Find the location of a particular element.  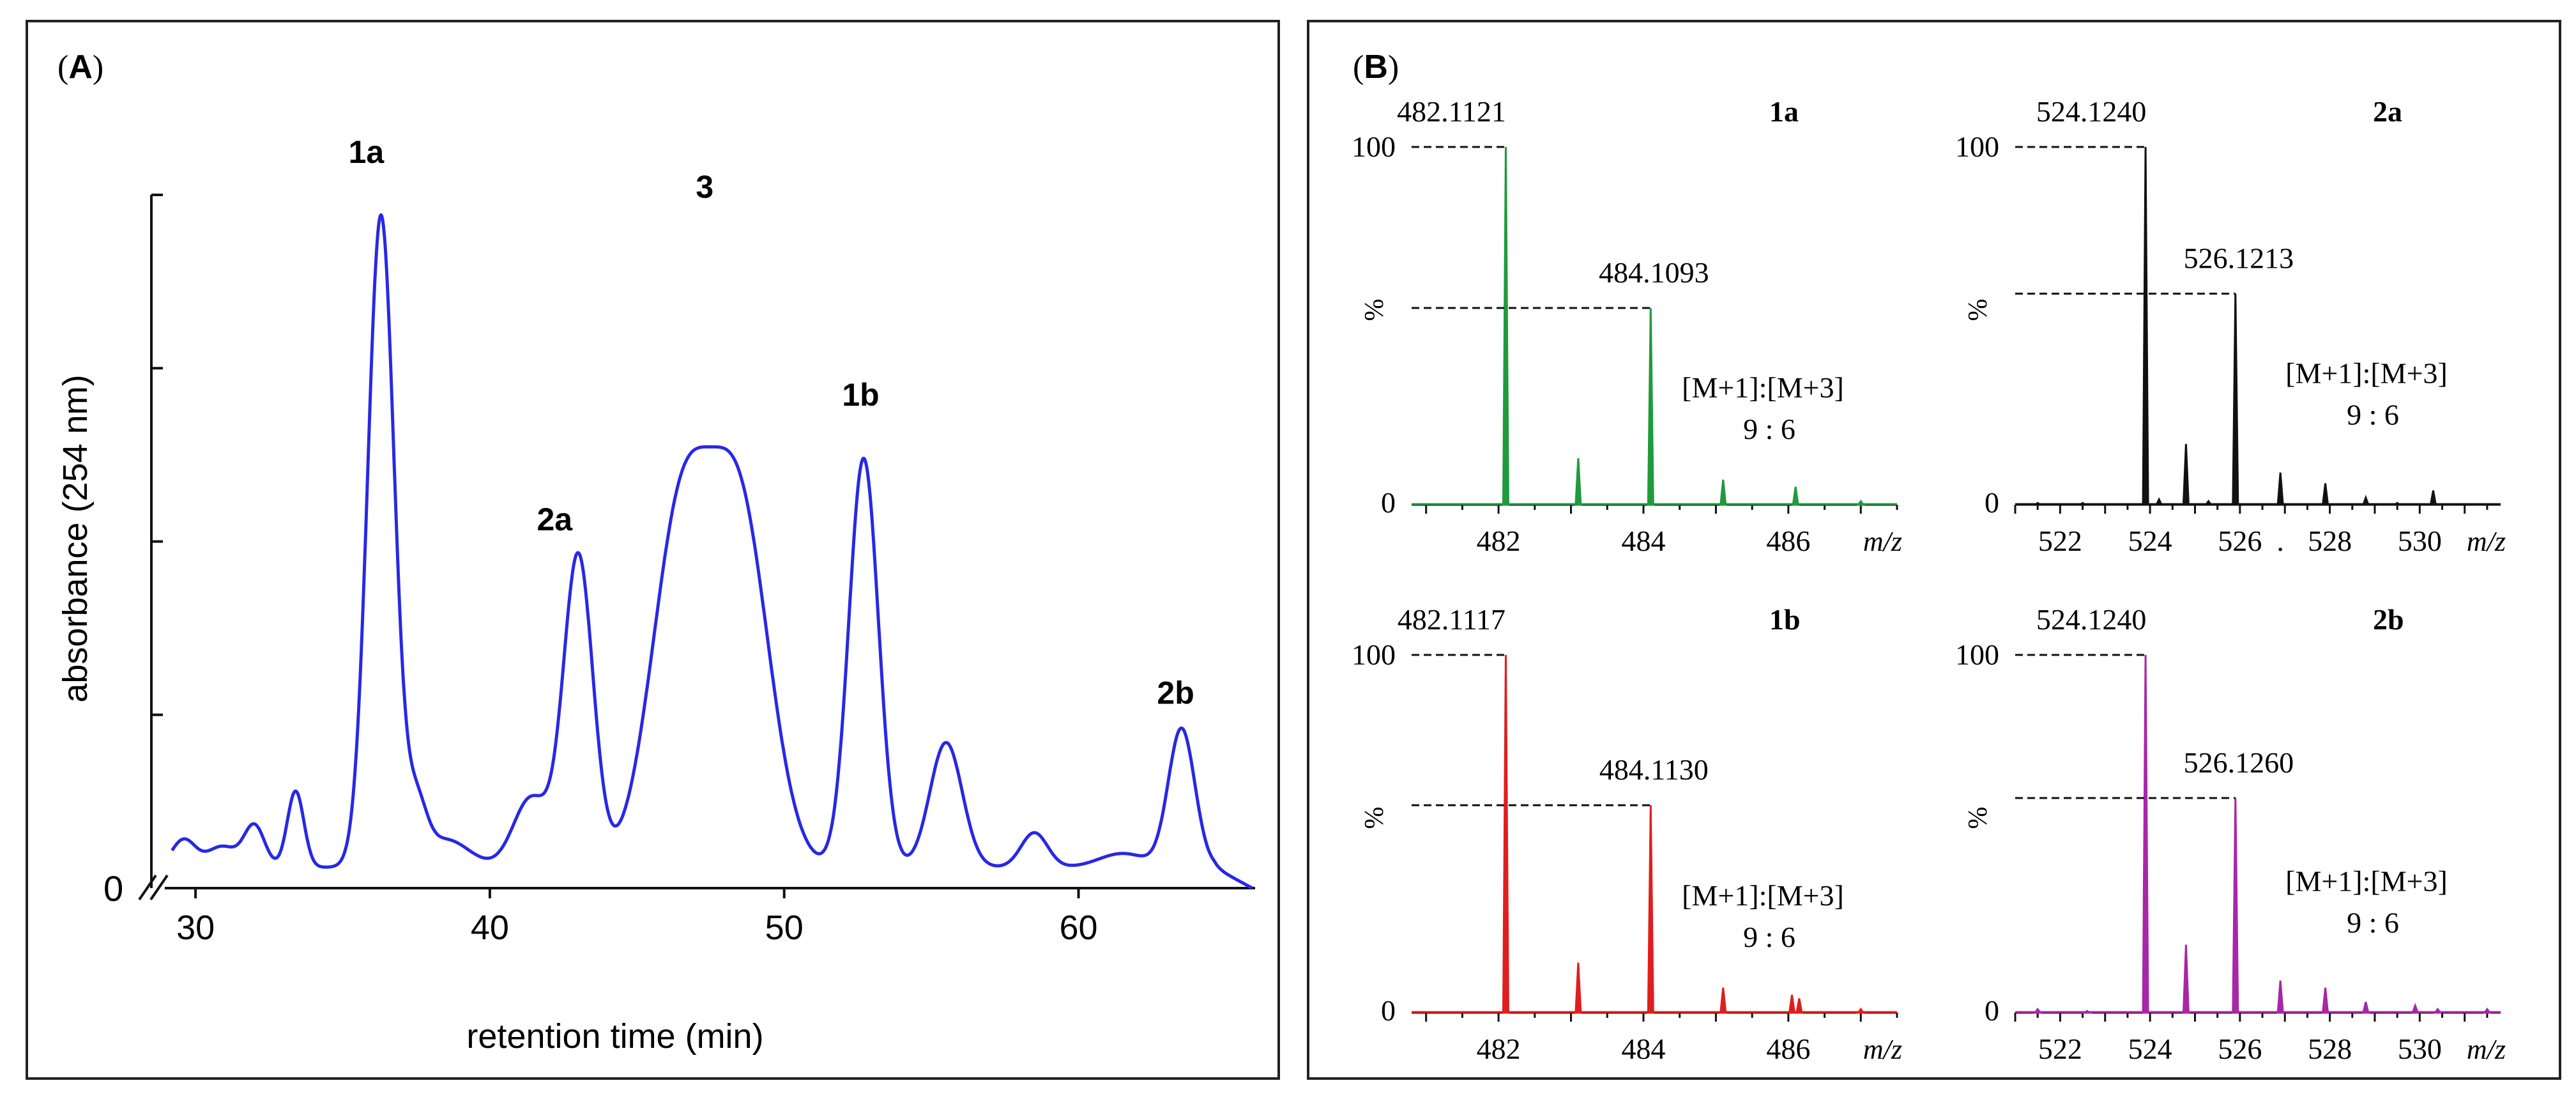

ms-sample-label: 2a is located at coordinates (2387, 111).